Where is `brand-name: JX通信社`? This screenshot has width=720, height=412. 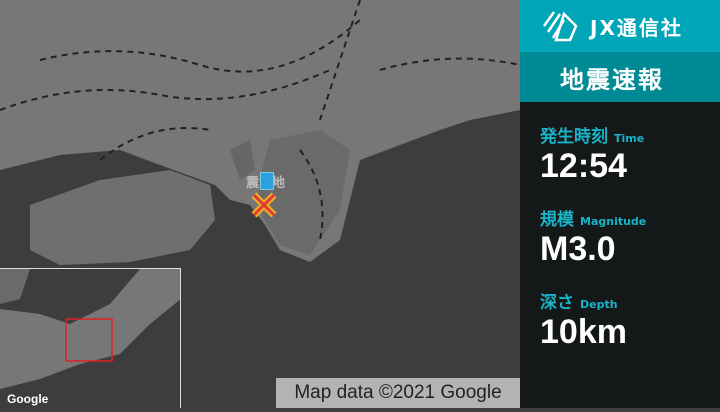
brand-name: JX通信社 is located at coordinates (636, 27).